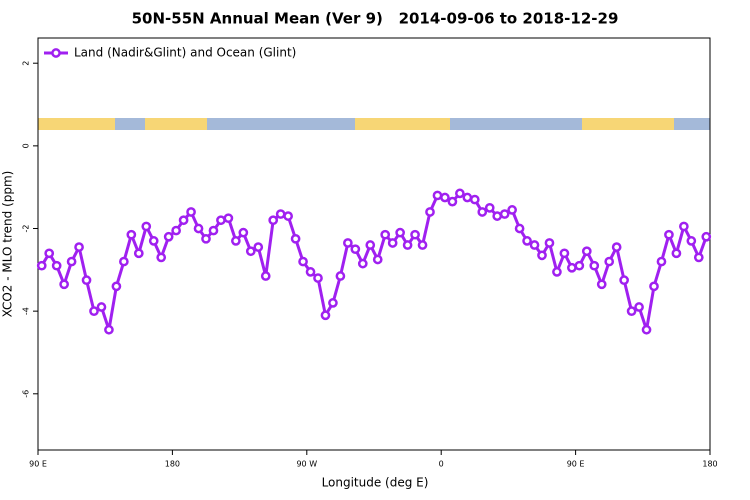  I want to click on x-tick-label: 90 W, so click(306, 464).